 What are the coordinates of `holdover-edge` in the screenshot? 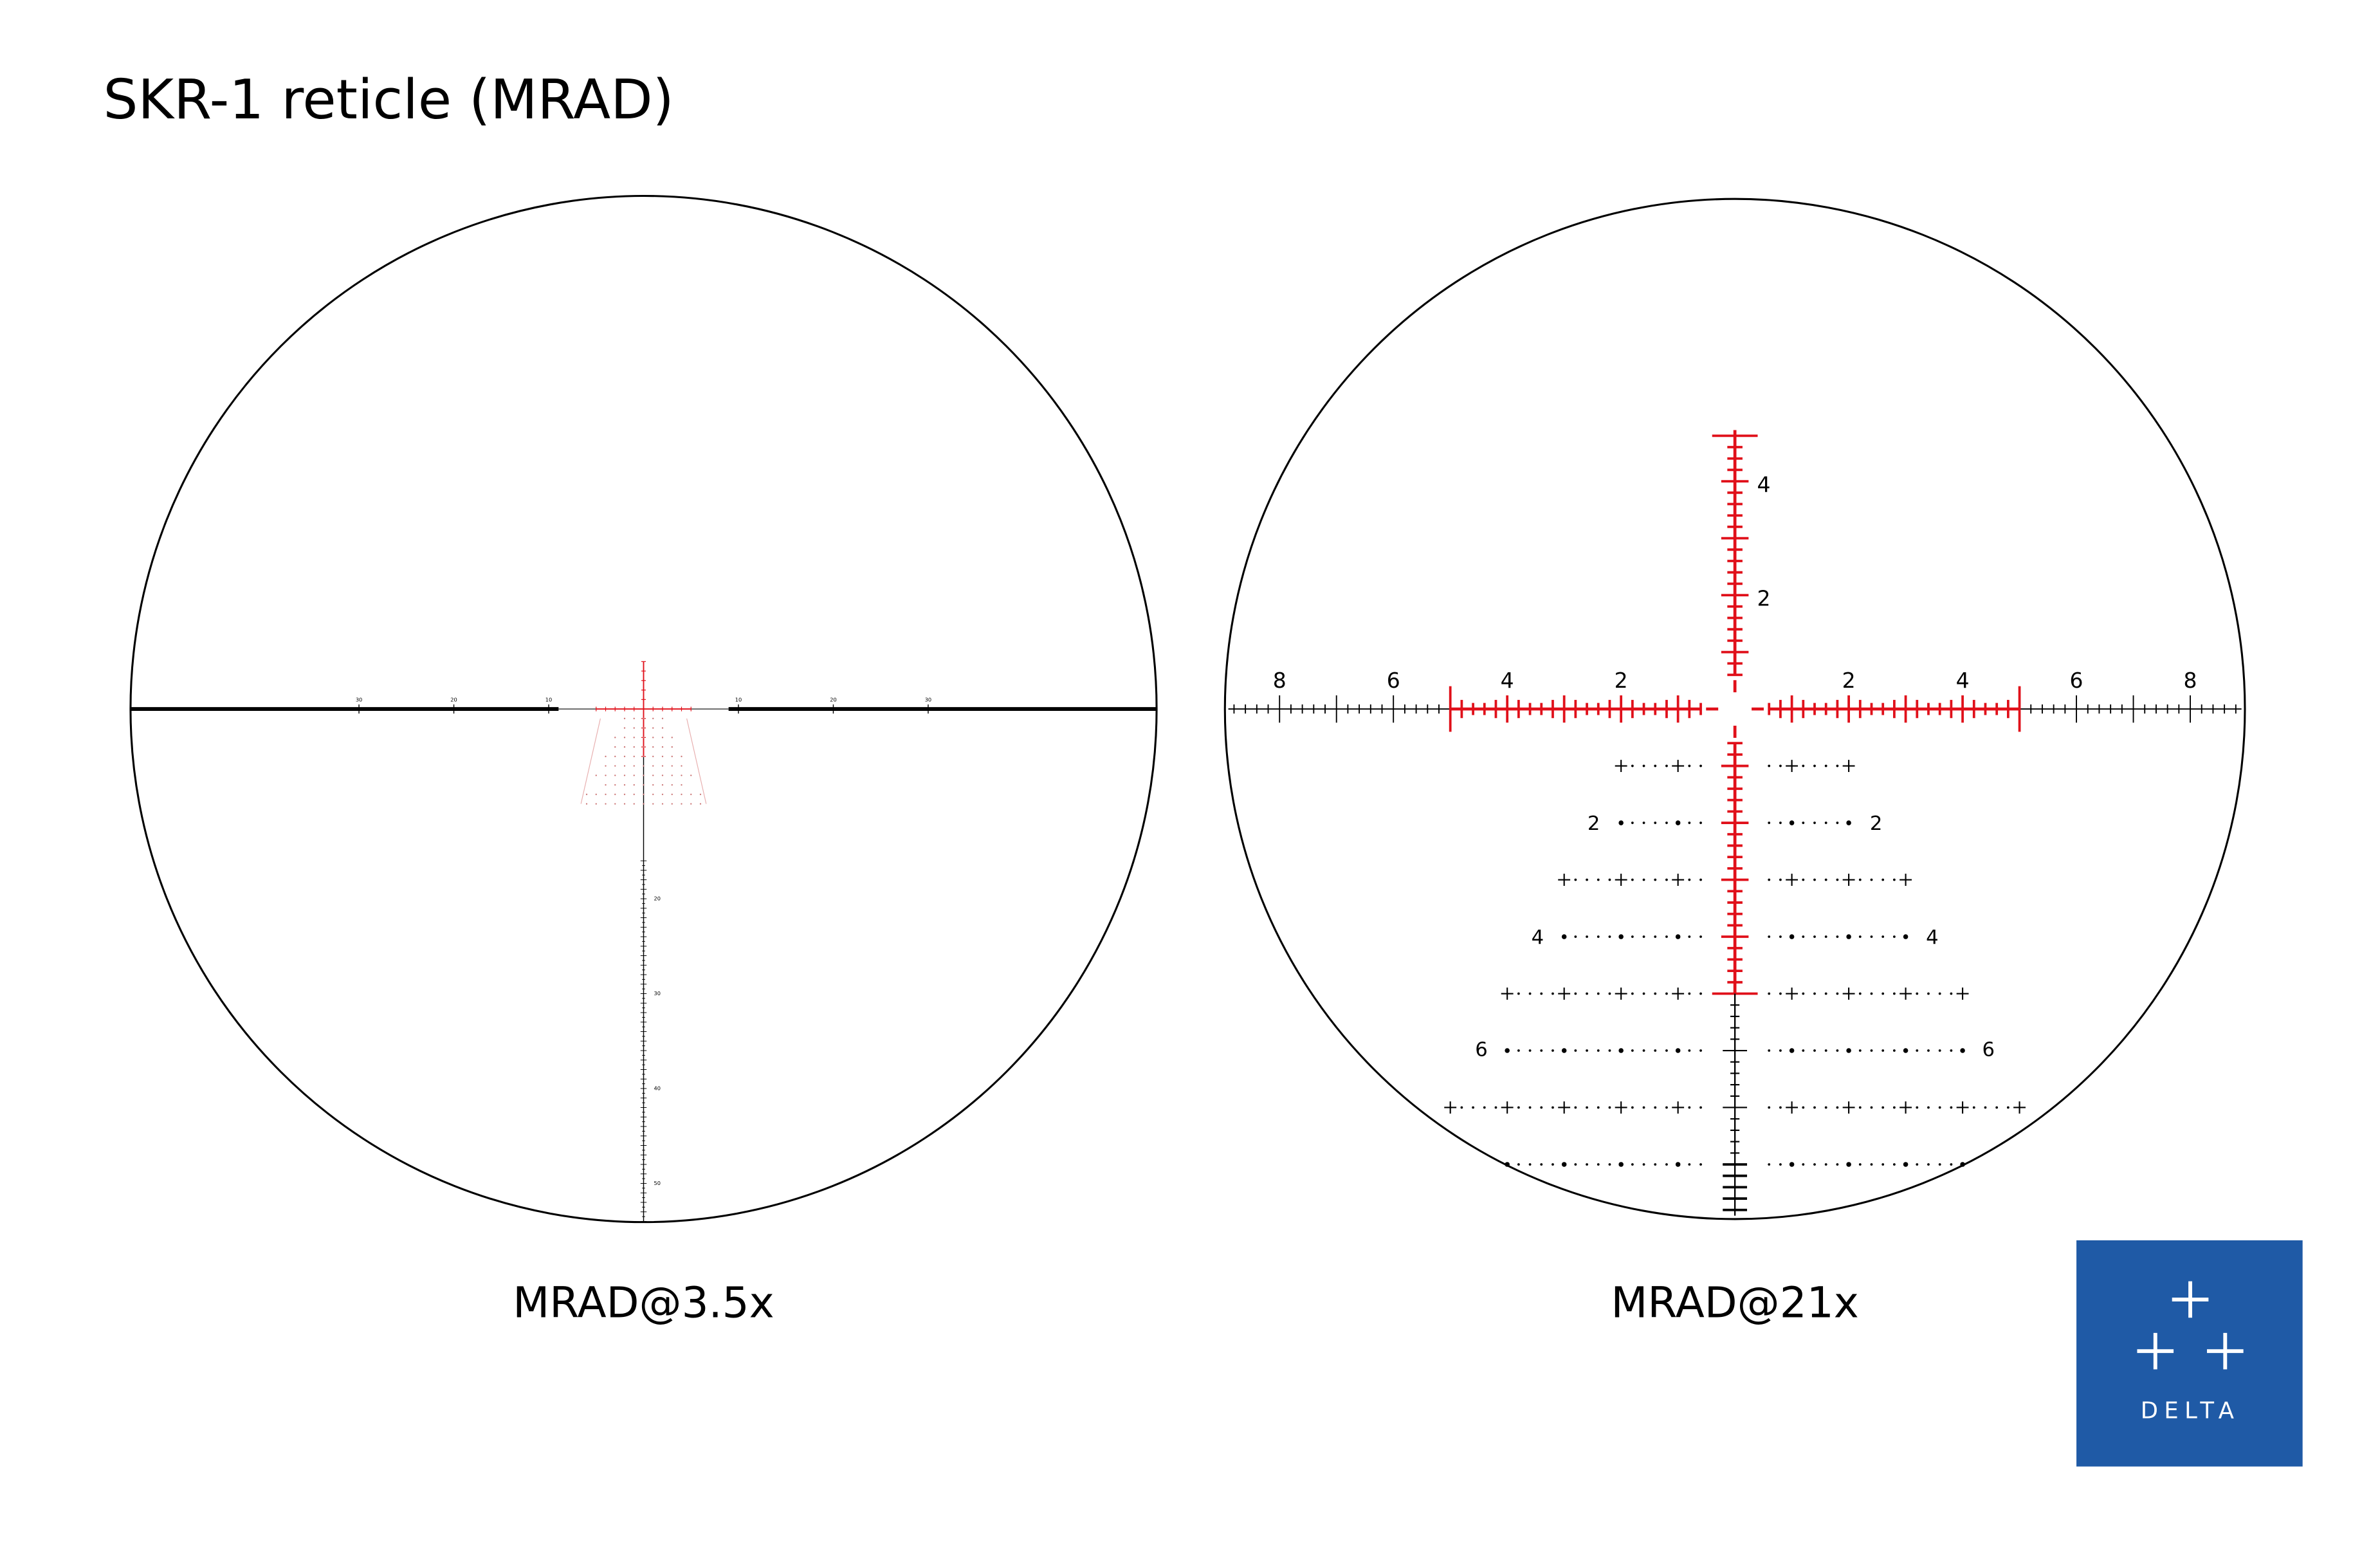 It's located at (590, 761).